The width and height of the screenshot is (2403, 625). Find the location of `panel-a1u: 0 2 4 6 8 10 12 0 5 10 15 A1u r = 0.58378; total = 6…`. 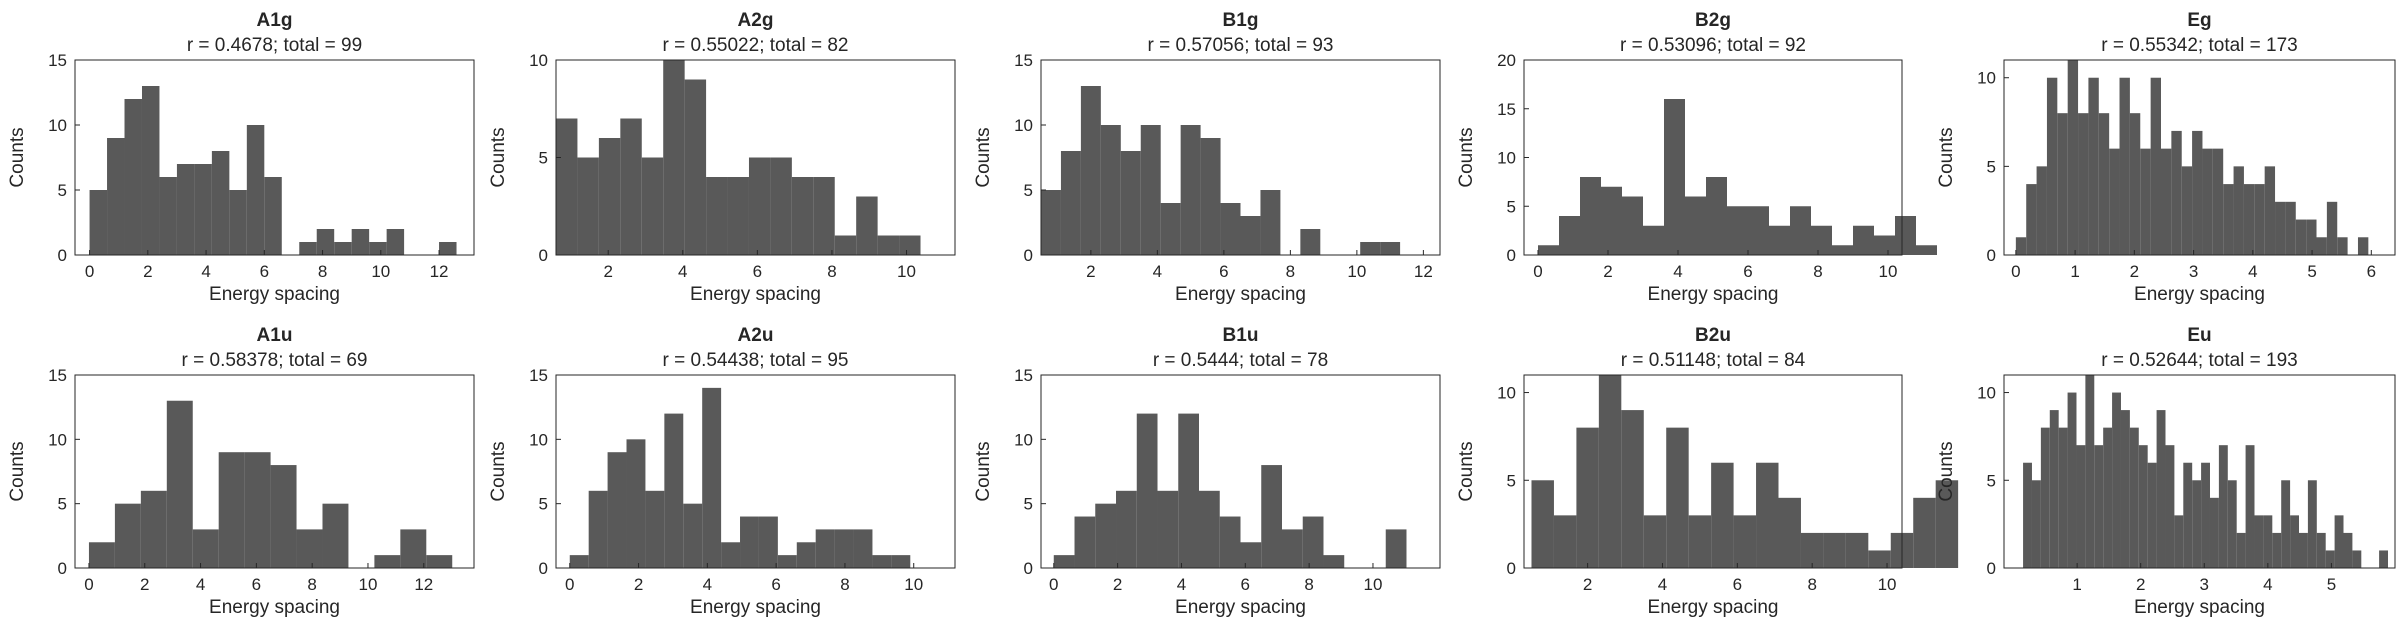

panel-a1u: 0 2 4 6 8 10 12 0 5 10 15 A1u r = 0.58378; total = 6… is located at coordinates (241, 471).